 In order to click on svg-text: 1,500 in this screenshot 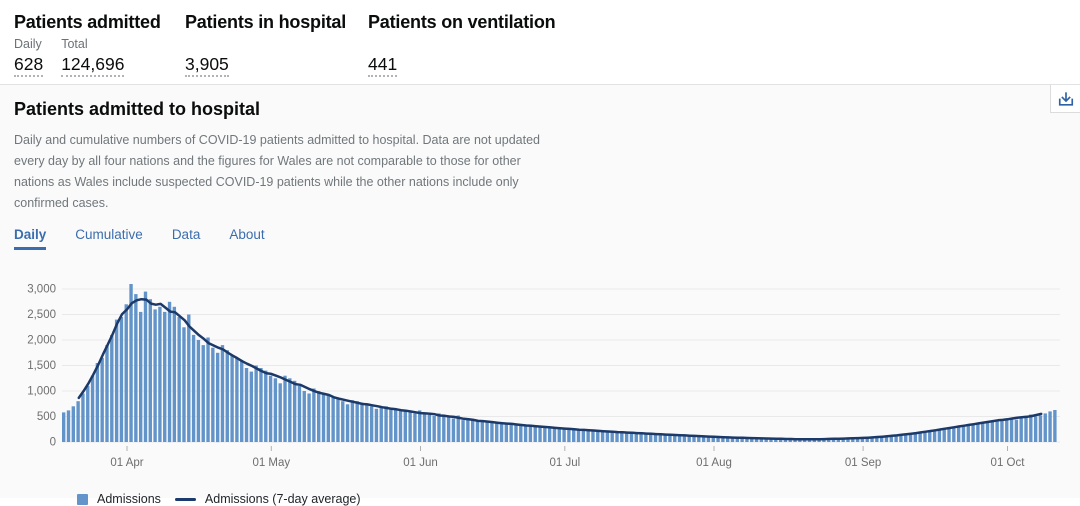, I will do `click(41, 366)`.